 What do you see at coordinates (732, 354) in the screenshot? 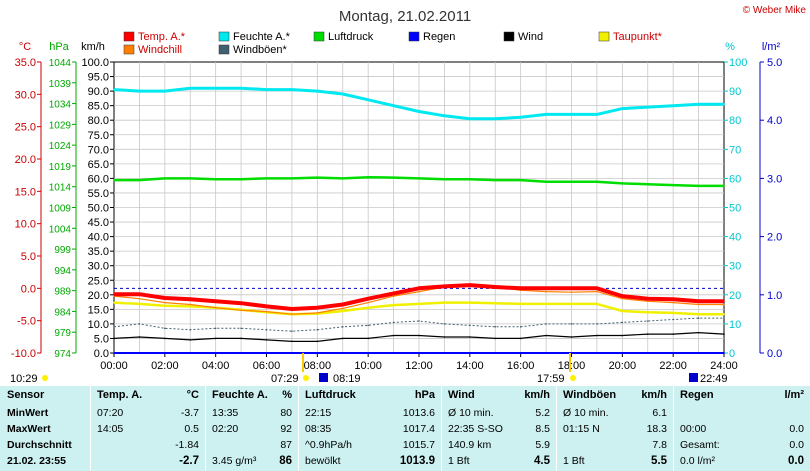
I see `tick-label-humidity: 0` at bounding box center [732, 354].